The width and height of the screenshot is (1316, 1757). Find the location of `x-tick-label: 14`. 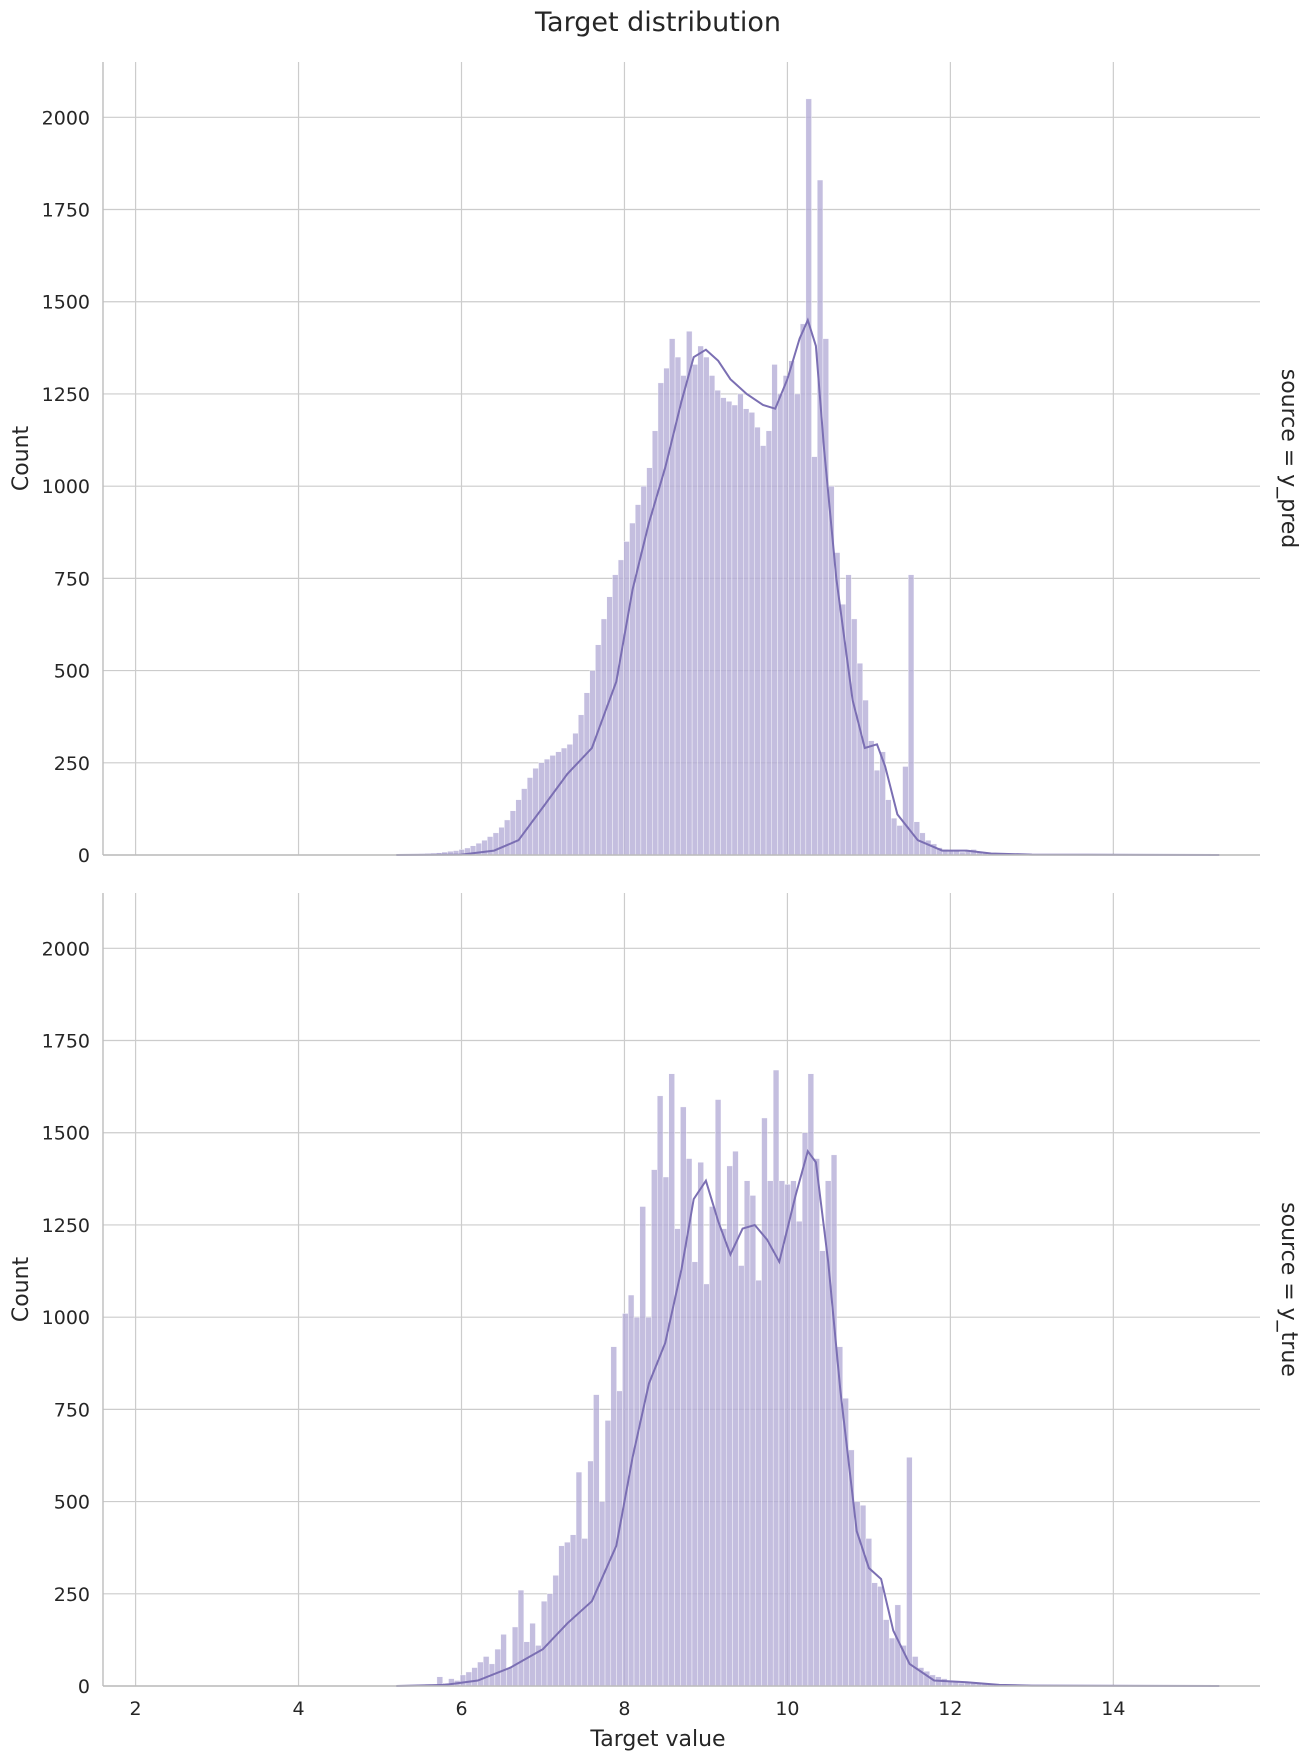

x-tick-label: 14 is located at coordinates (1113, 1709).